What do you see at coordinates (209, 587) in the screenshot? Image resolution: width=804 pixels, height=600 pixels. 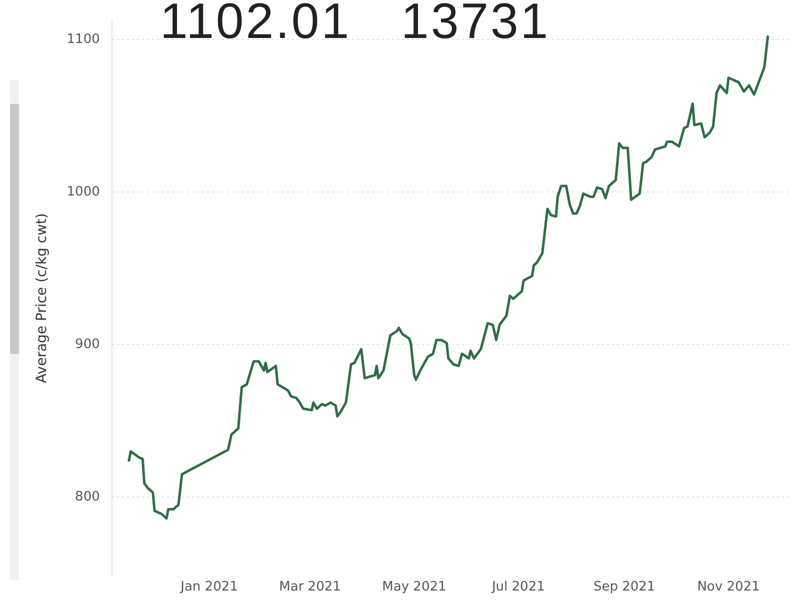 I see `x-tick-label: Jan 2021` at bounding box center [209, 587].